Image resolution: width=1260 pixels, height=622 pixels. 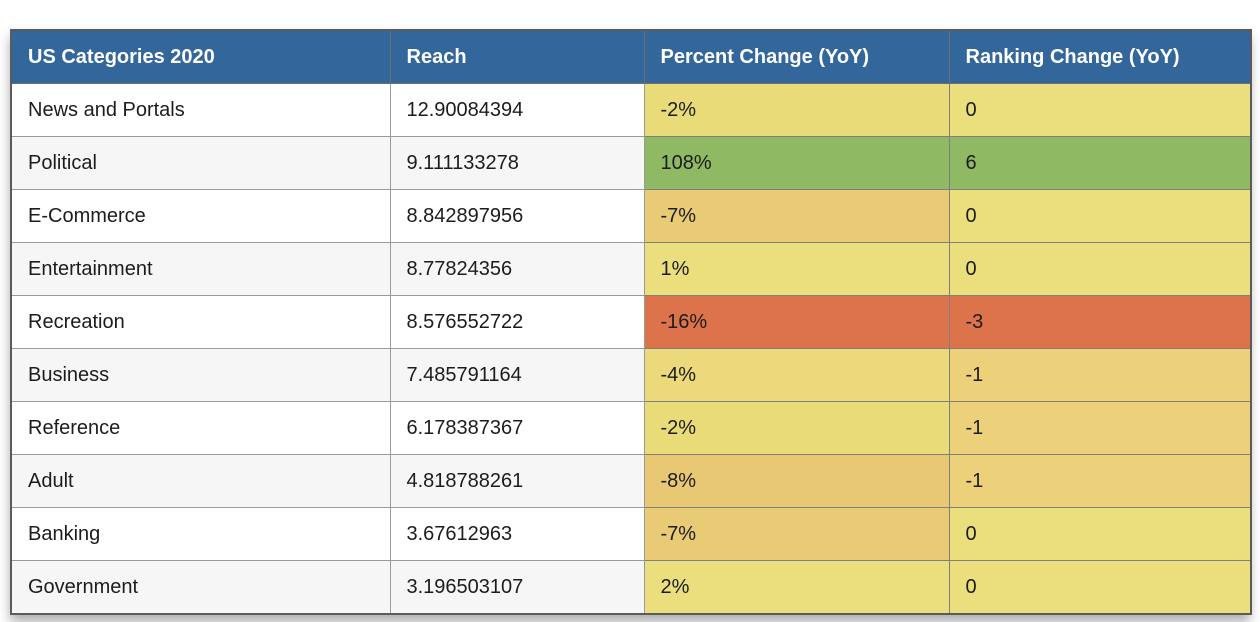 What do you see at coordinates (200, 534) in the screenshot?
I see `category-cell: Banking` at bounding box center [200, 534].